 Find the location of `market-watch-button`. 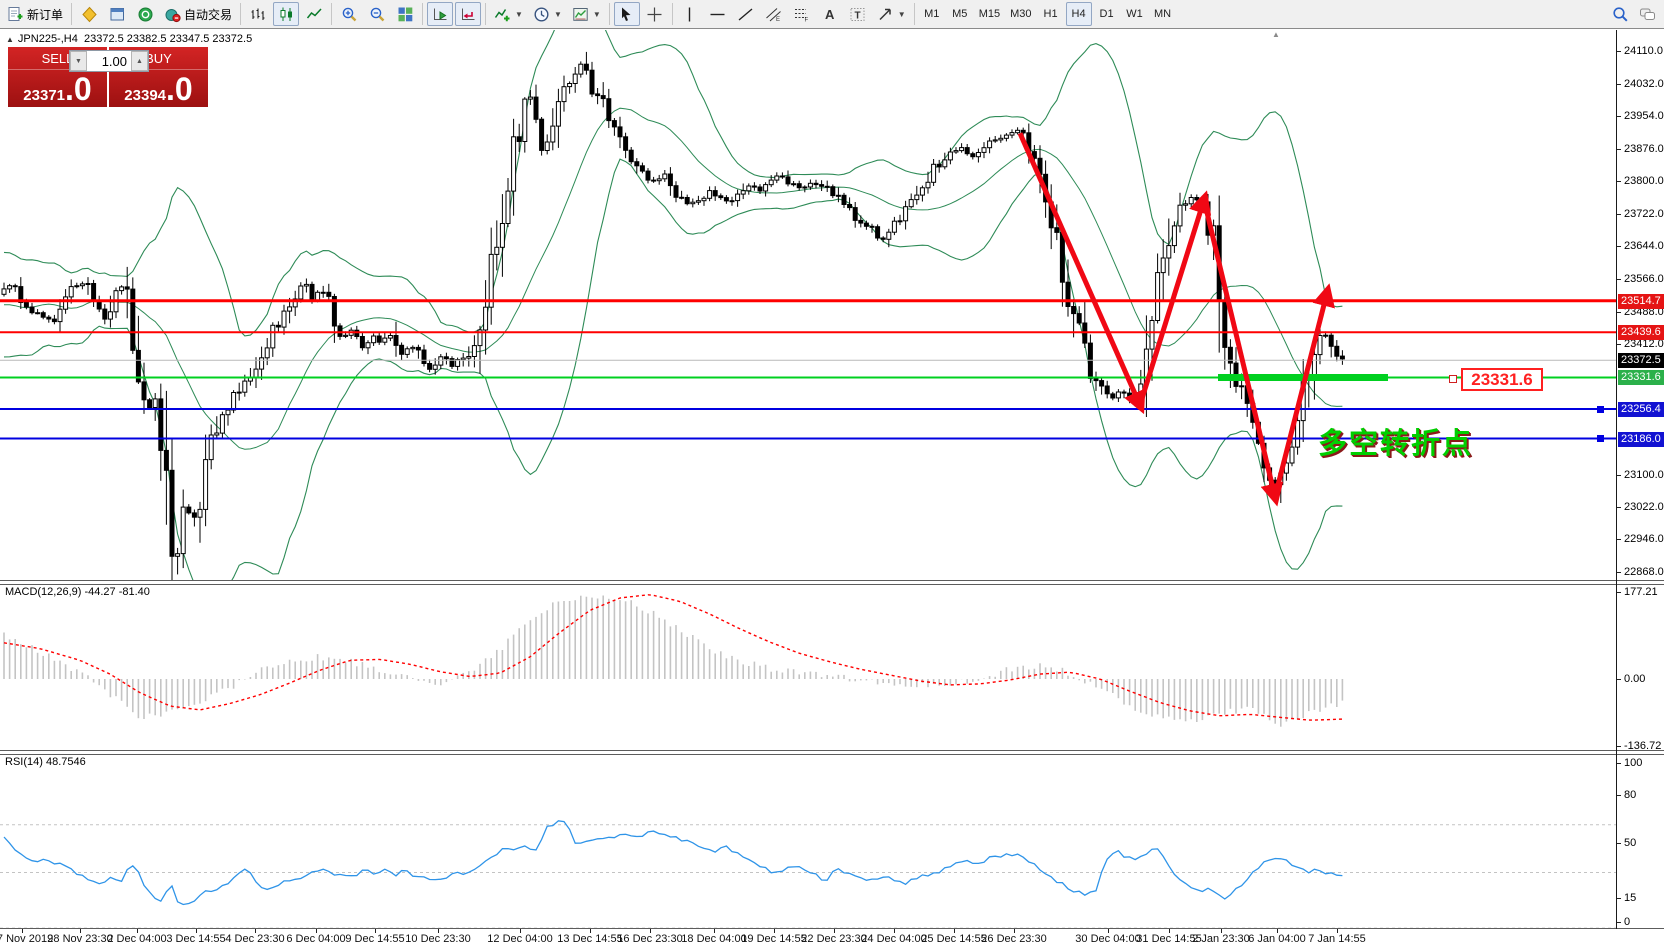

market-watch-button is located at coordinates (89, 14).